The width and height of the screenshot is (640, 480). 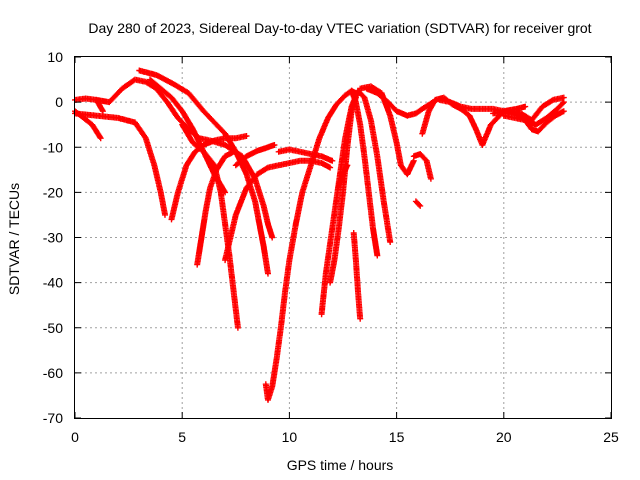 I want to click on y-tick-label: -50, so click(x=53, y=328).